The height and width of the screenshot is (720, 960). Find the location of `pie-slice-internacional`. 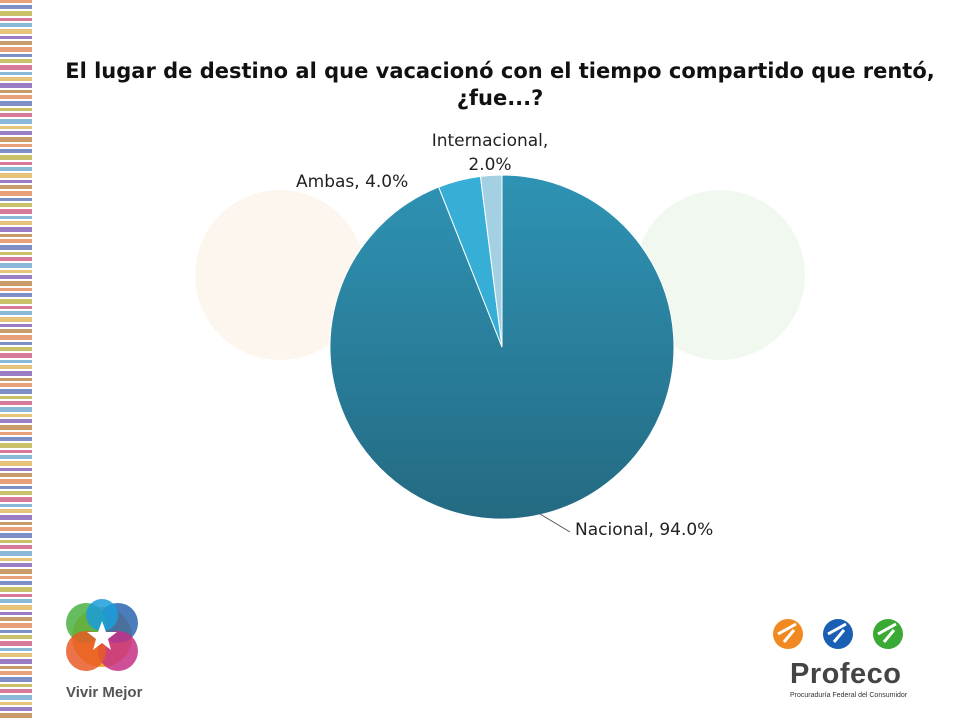

pie-slice-internacional is located at coordinates (491, 261).